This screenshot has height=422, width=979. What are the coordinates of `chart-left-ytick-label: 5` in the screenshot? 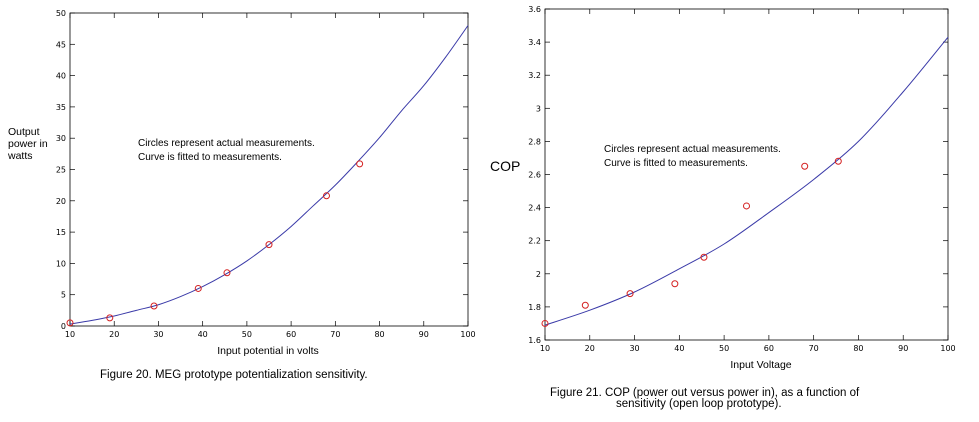 It's located at (63, 295).